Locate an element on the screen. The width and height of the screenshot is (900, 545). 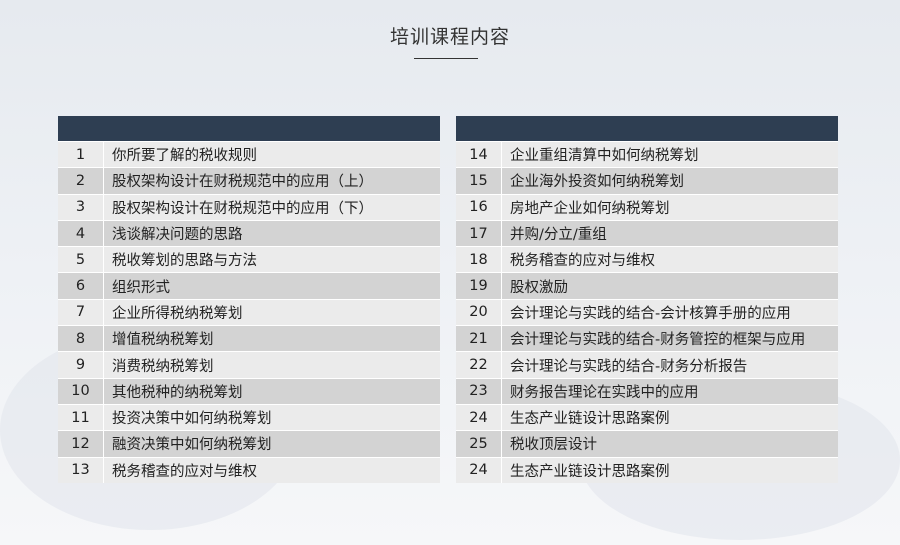
row-number: 20 is located at coordinates (479, 312).